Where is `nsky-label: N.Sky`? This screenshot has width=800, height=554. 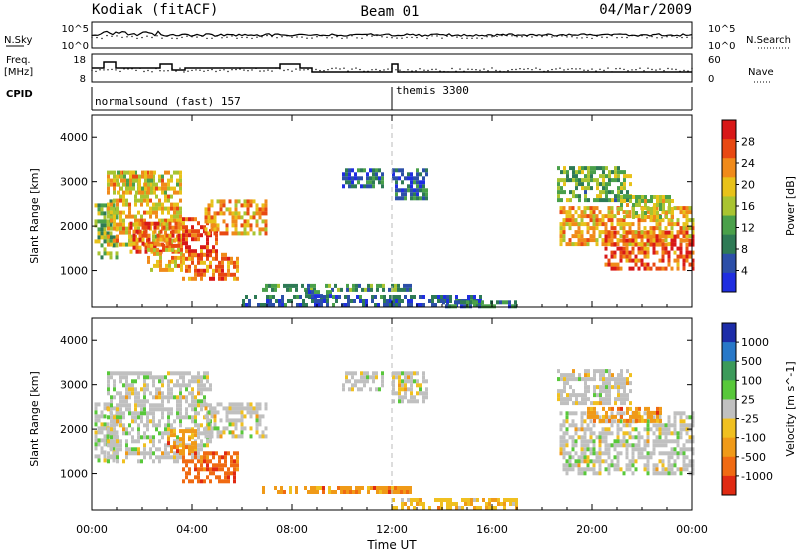 nsky-label: N.Sky is located at coordinates (18, 40).